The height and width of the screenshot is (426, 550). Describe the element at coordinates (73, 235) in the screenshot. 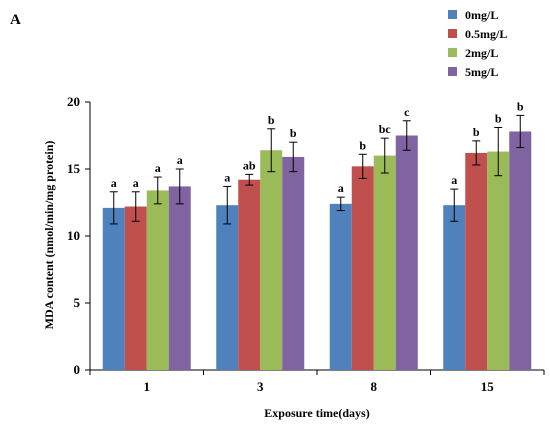

I see `y-tick-label: 10` at that location.